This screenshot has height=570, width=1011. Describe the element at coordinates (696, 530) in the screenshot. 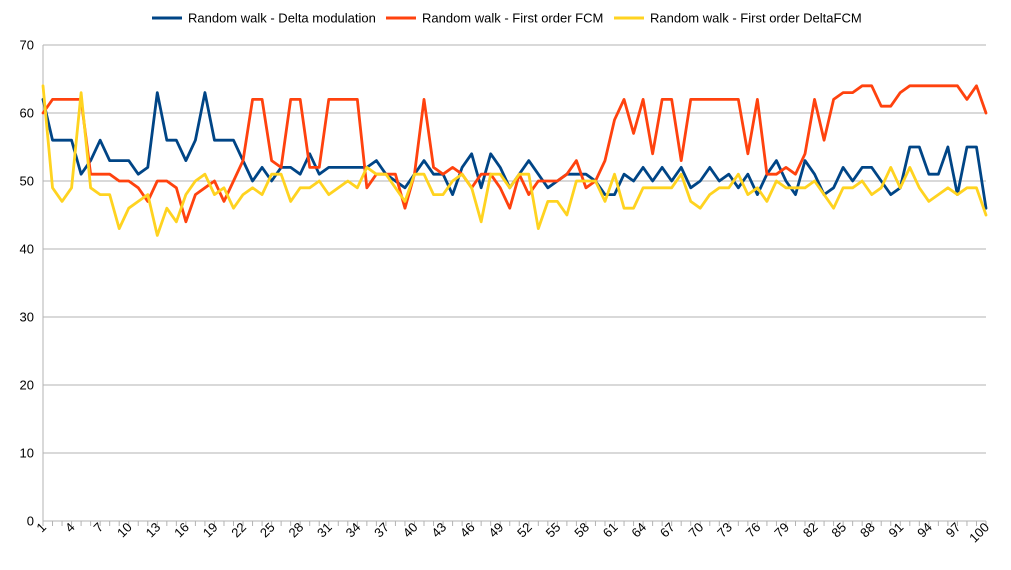

I see `x-tick-label: 70` at that location.